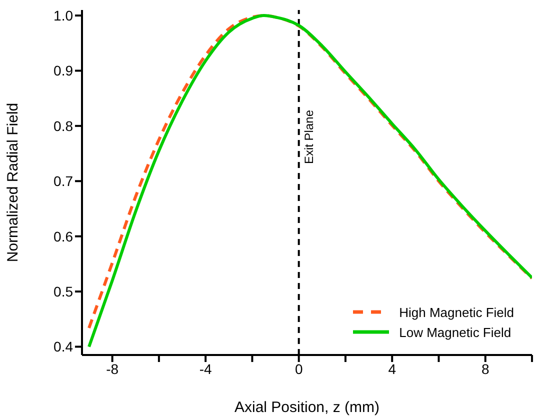  What do you see at coordinates (205, 368) in the screenshot?
I see `x-tick-label: -4` at bounding box center [205, 368].